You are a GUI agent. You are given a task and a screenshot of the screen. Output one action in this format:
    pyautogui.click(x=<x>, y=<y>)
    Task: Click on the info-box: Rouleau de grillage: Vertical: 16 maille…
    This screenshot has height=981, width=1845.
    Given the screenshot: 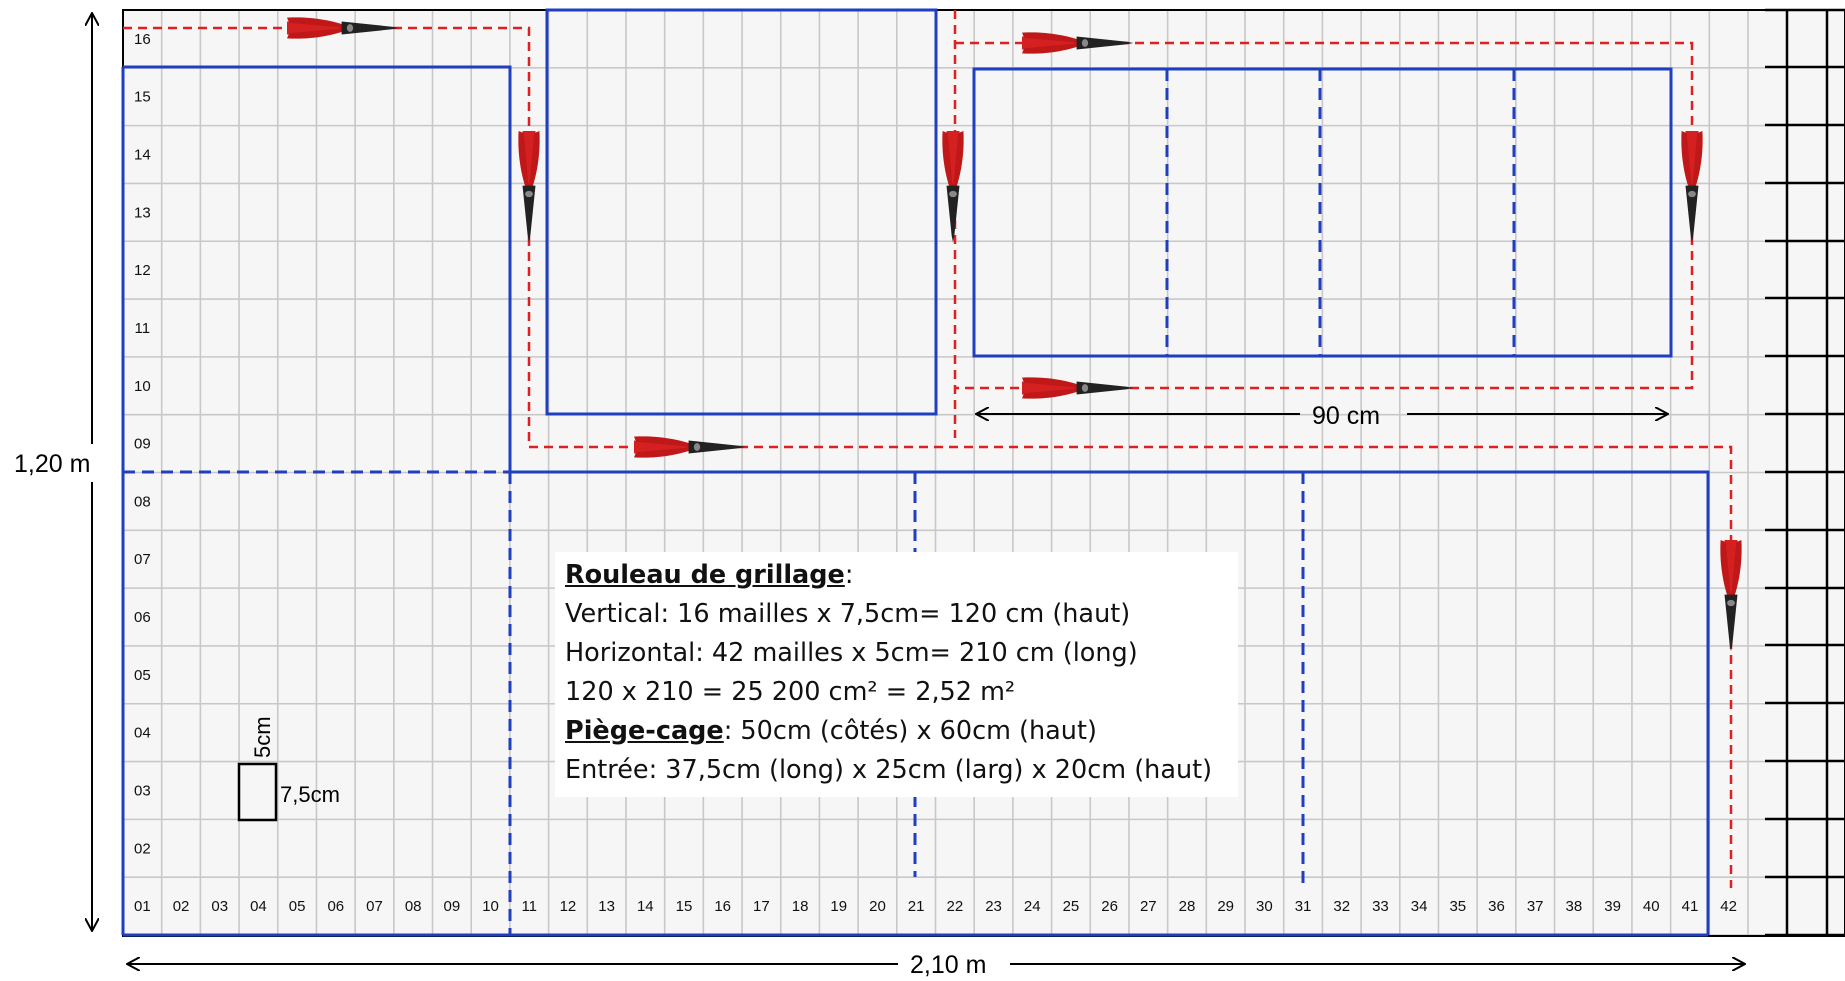 What is the action you would take?
    pyautogui.click(x=896, y=674)
    